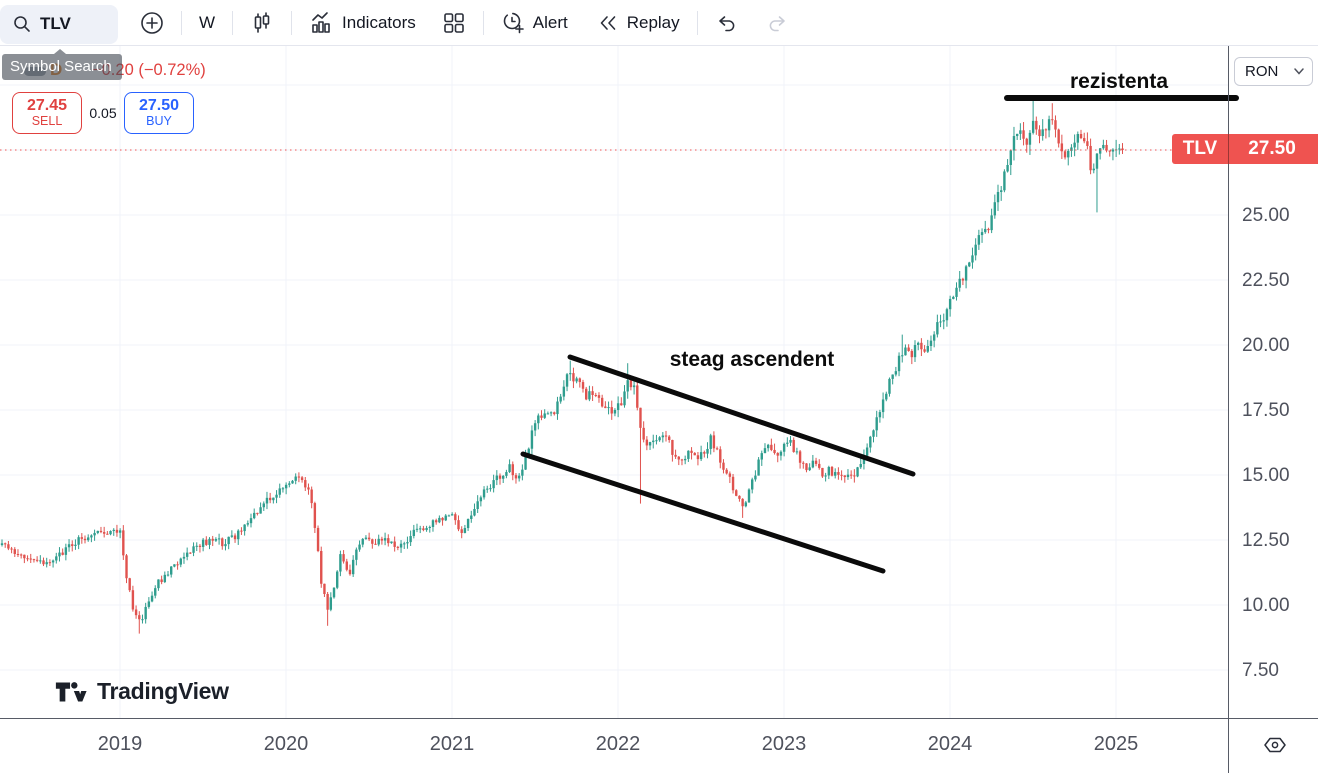  I want to click on buy-button: 27.50 BUY, so click(159, 113).